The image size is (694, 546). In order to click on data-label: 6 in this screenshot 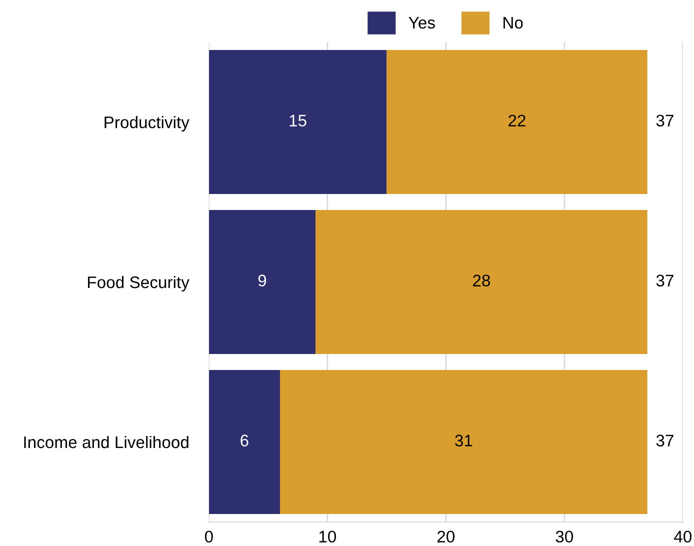, I will do `click(244, 440)`.